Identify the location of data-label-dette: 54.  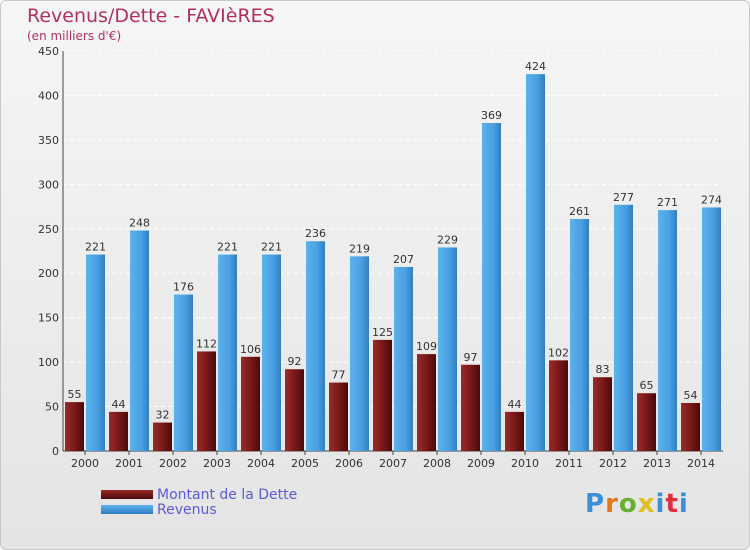
(691, 395).